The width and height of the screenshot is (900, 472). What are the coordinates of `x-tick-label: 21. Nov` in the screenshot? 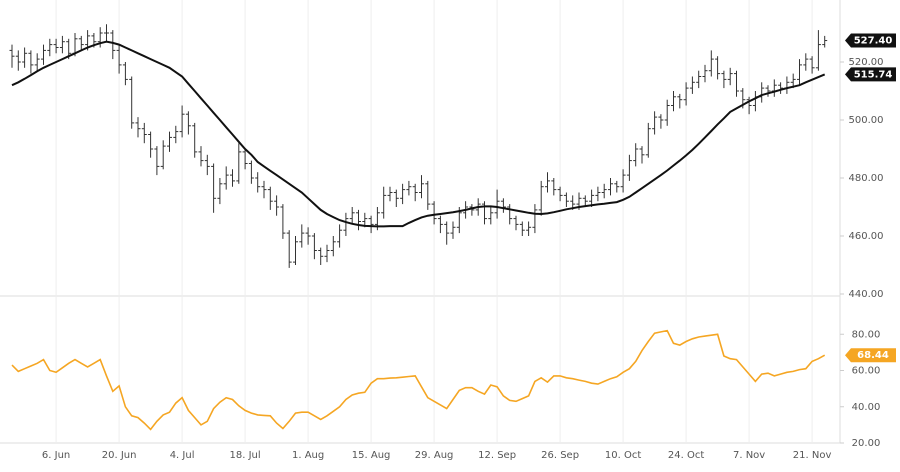 It's located at (812, 455).